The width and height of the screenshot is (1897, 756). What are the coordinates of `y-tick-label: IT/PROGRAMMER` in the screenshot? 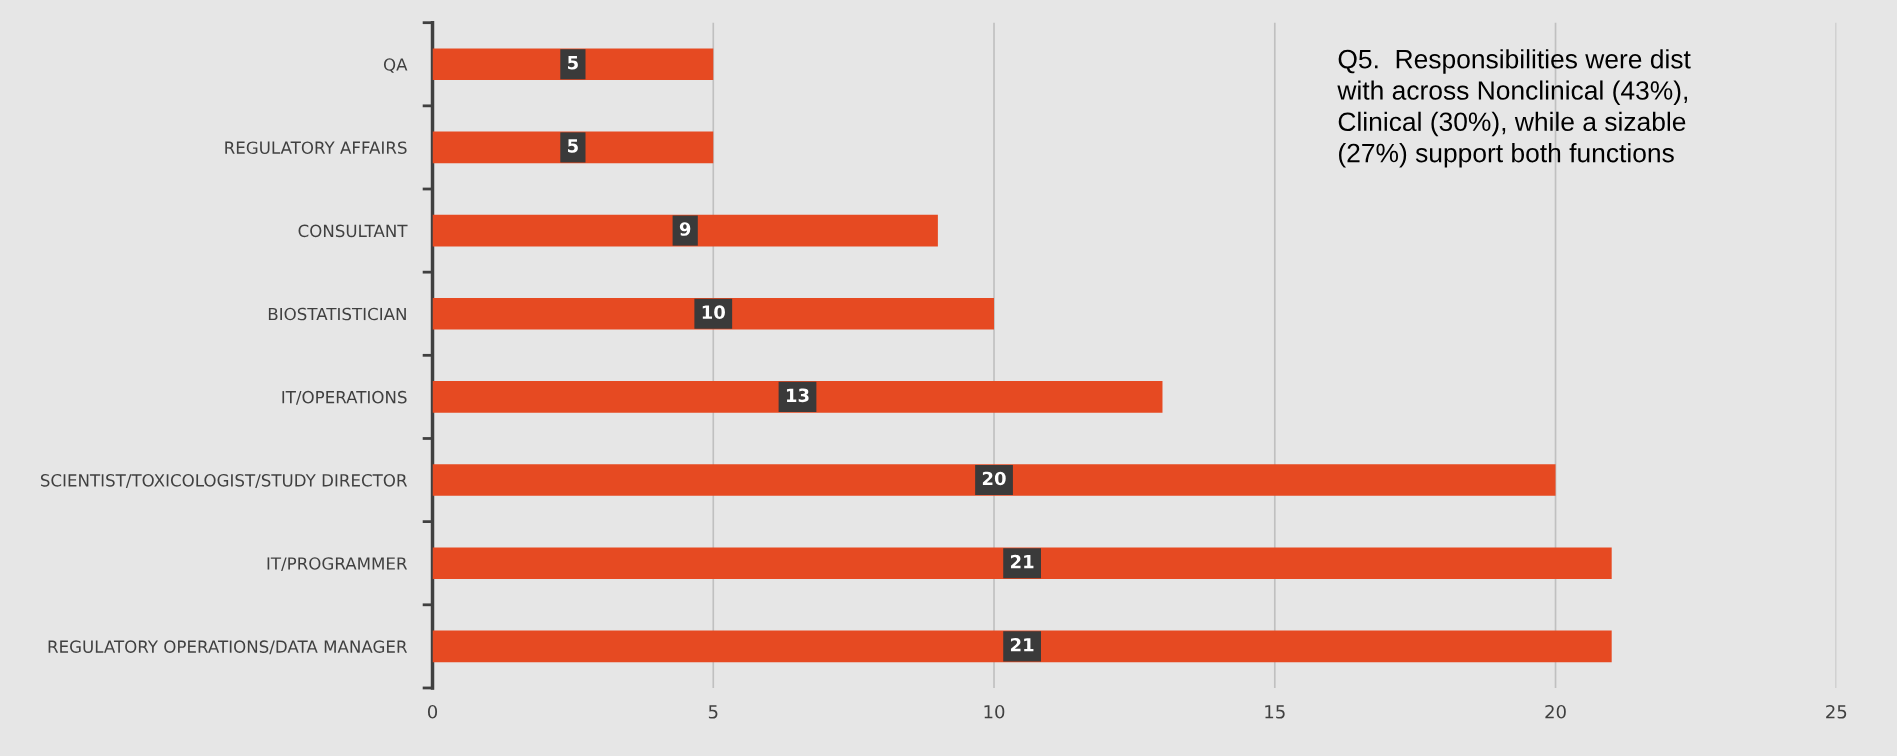 It's located at (337, 564).